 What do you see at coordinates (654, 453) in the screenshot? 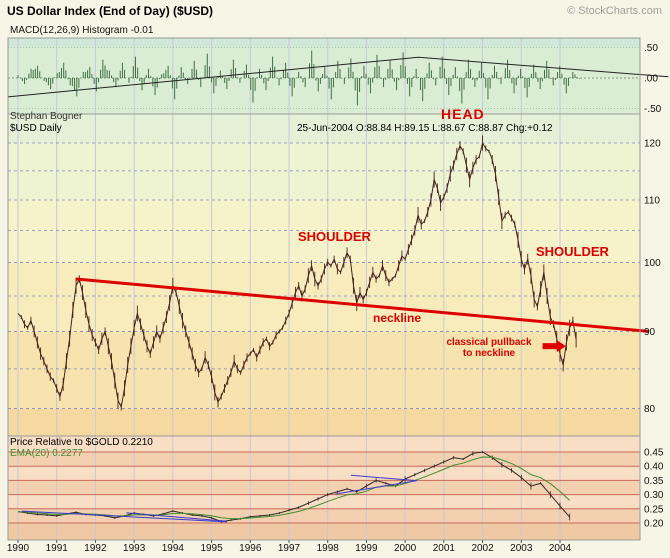
I see `y-tick-label: 0.45` at bounding box center [654, 453].